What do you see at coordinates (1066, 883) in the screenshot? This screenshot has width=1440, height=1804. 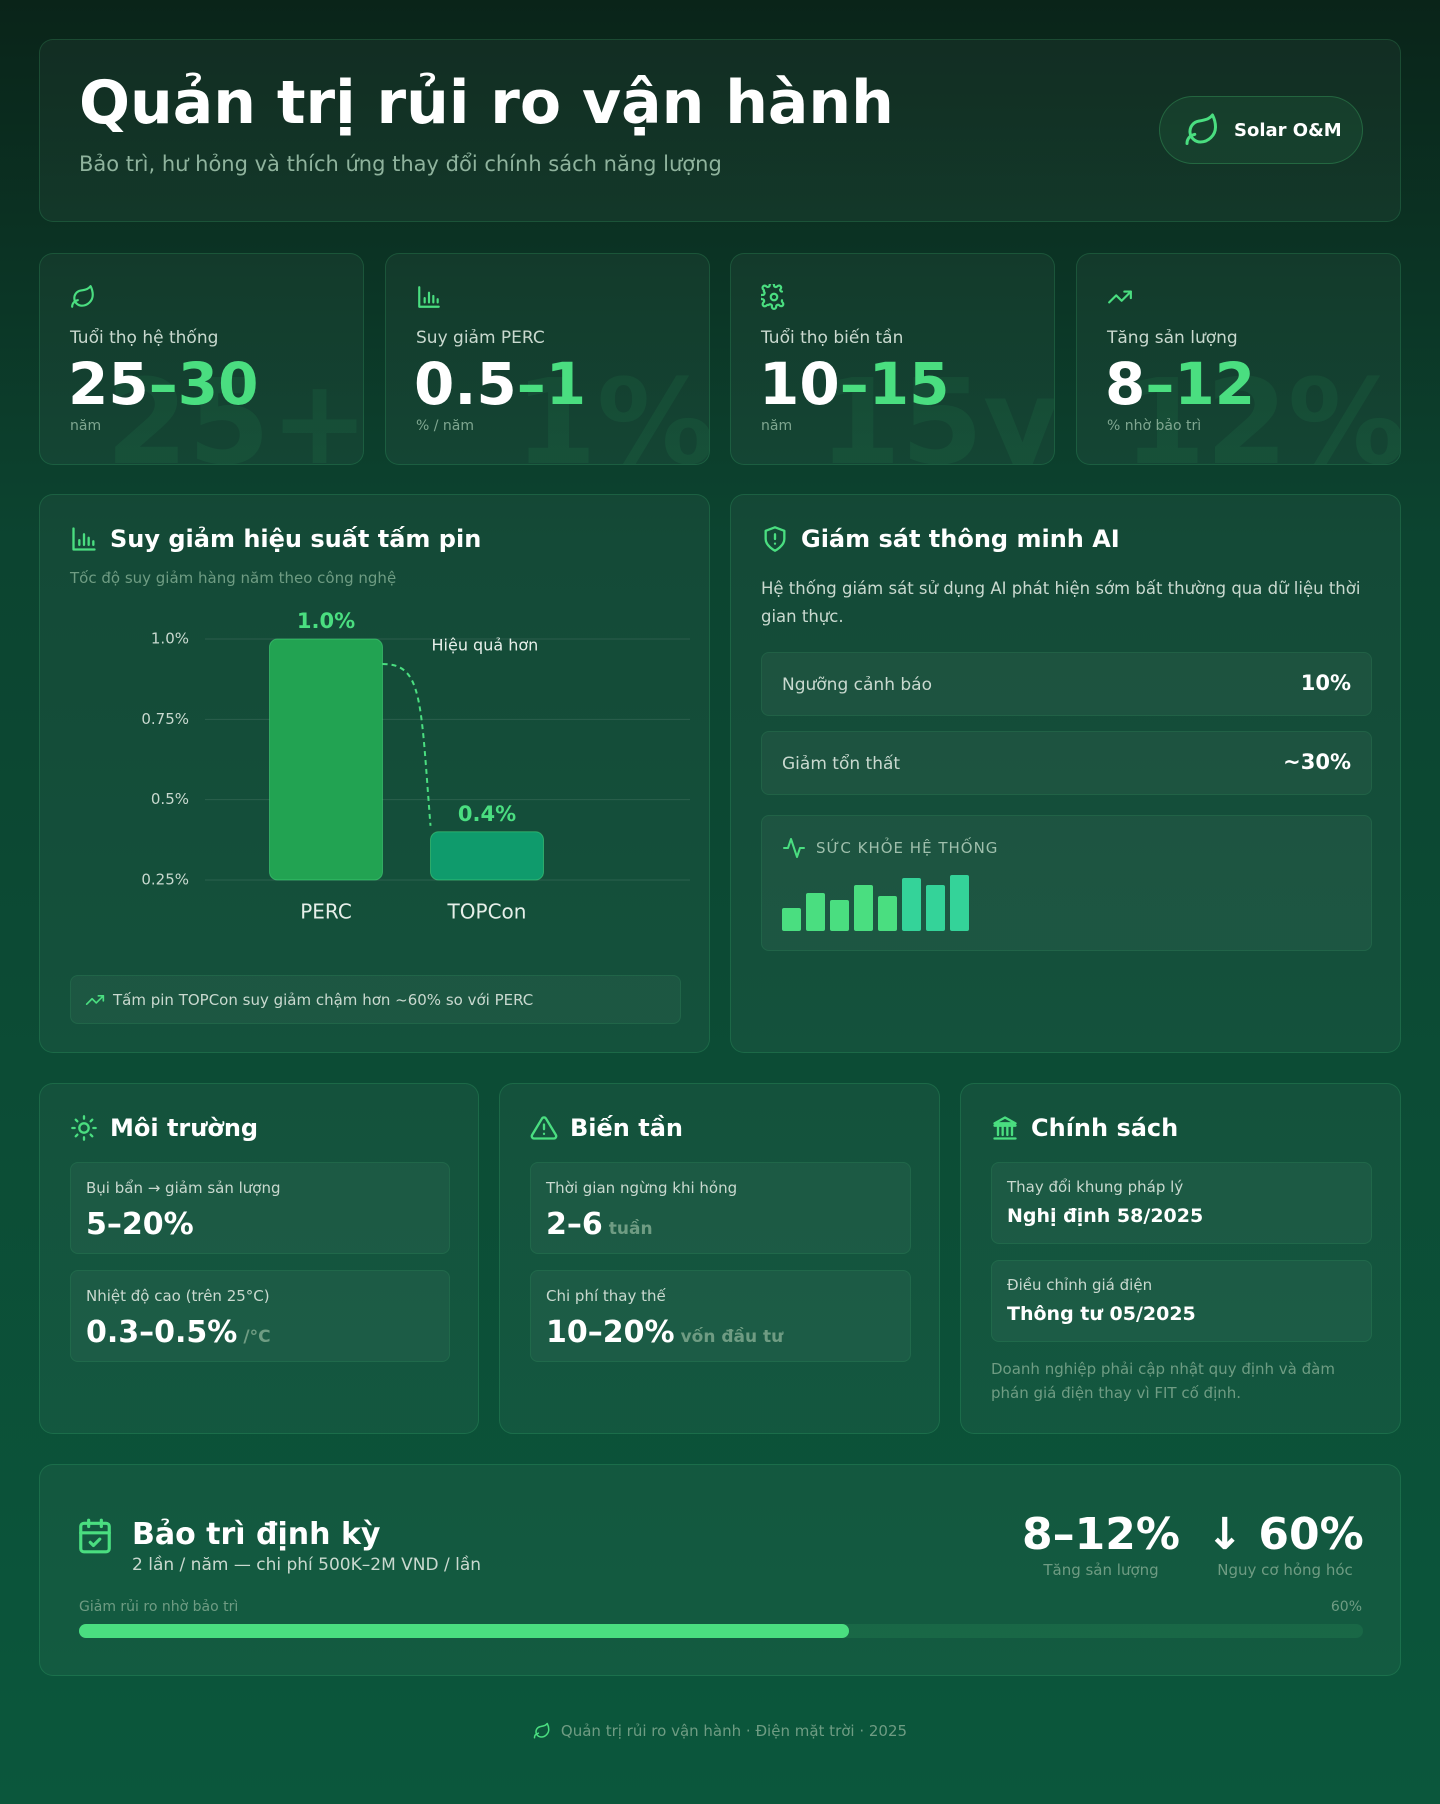 I see `health-box: SỨC KHỎE HỆ THỐNG` at bounding box center [1066, 883].